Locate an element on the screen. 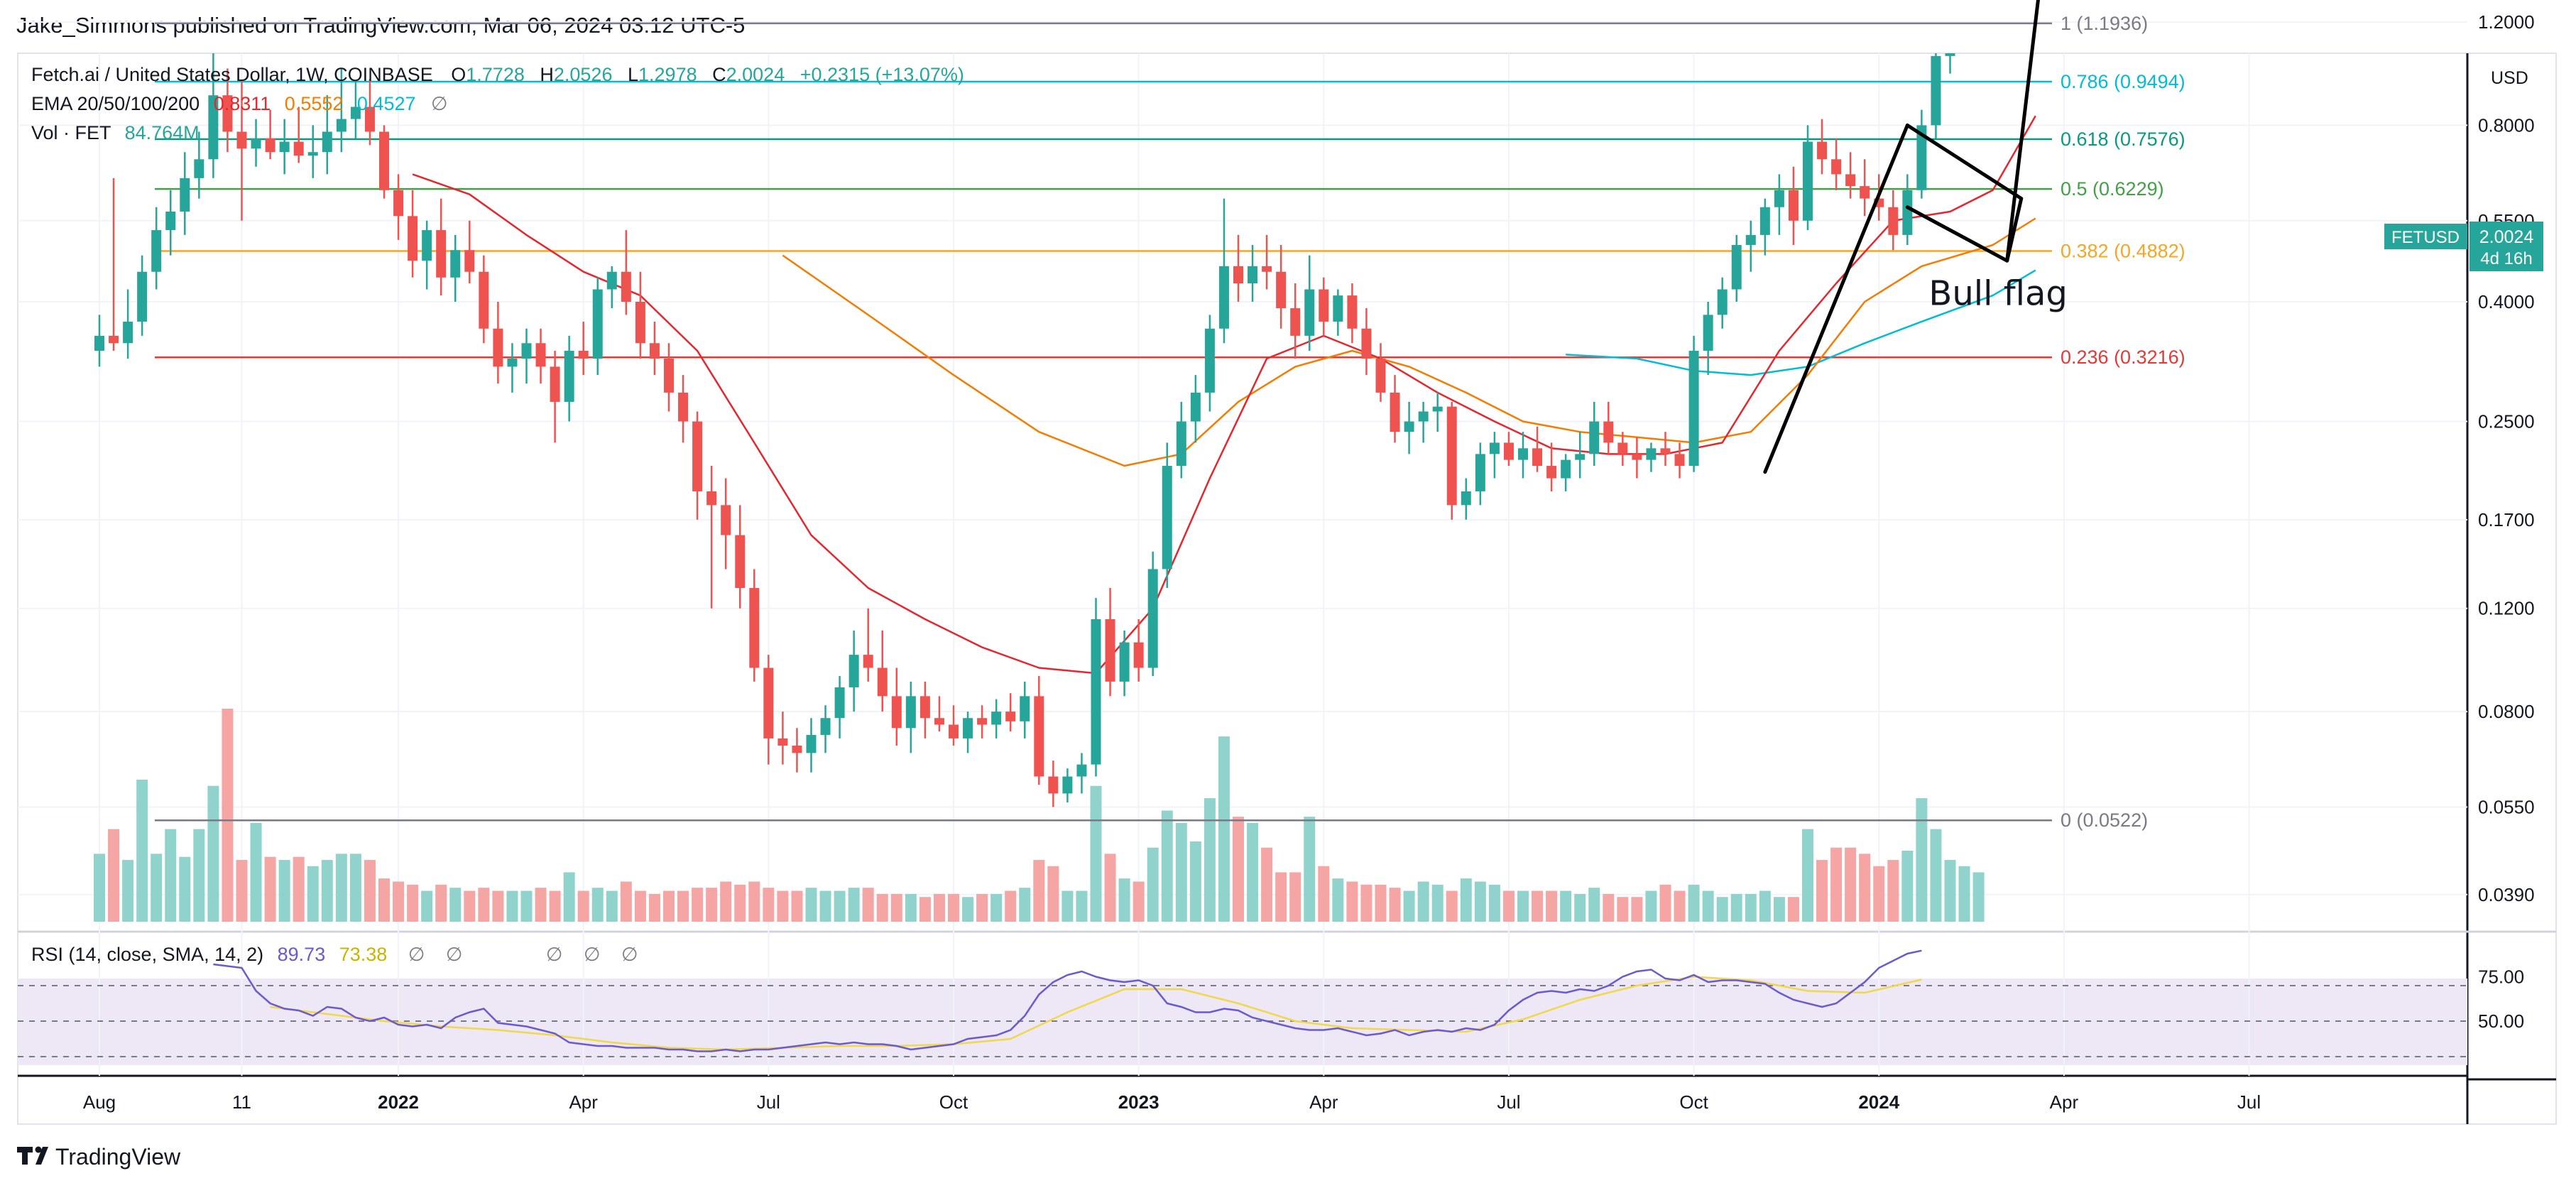 The height and width of the screenshot is (1188, 2576). rsi-axis: 75.00 50.00 is located at coordinates (2501, 999).